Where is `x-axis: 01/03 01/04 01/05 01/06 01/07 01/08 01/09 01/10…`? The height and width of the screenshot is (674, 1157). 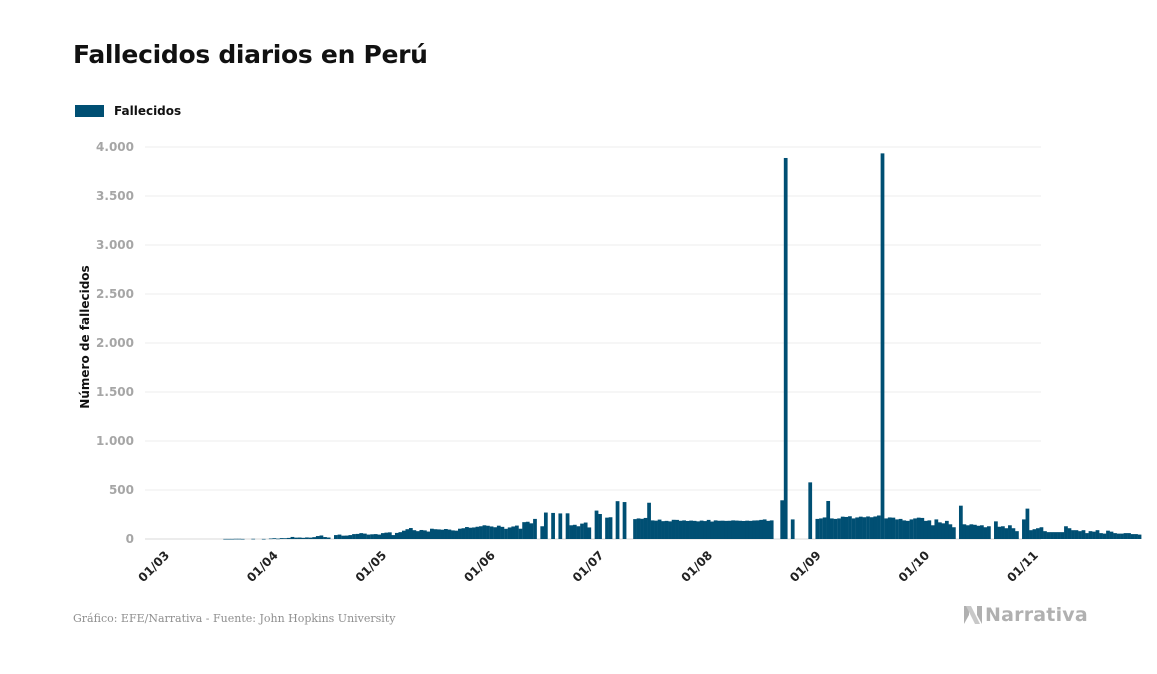 x-axis: 01/03 01/04 01/05 01/06 01/07 01/08 01/09 01/10… is located at coordinates (588, 566).